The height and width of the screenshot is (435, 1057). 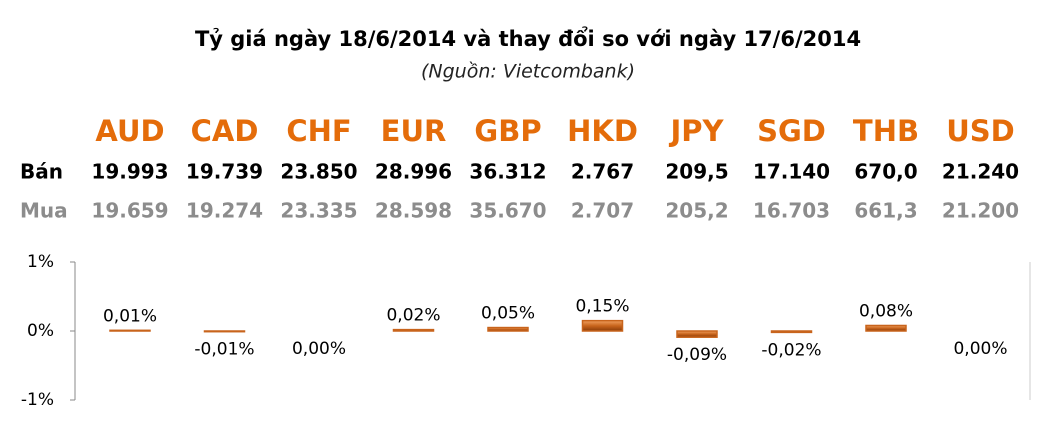 What do you see at coordinates (318, 172) in the screenshot?
I see `rate-cell: 23.850` at bounding box center [318, 172].